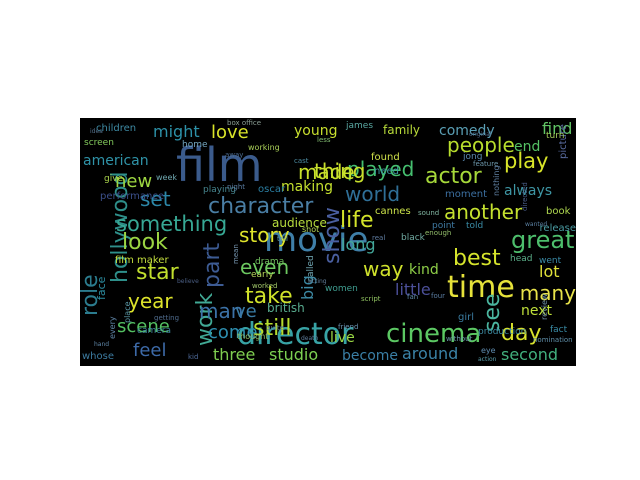  I want to click on cloud-word: moment, so click(466, 194).